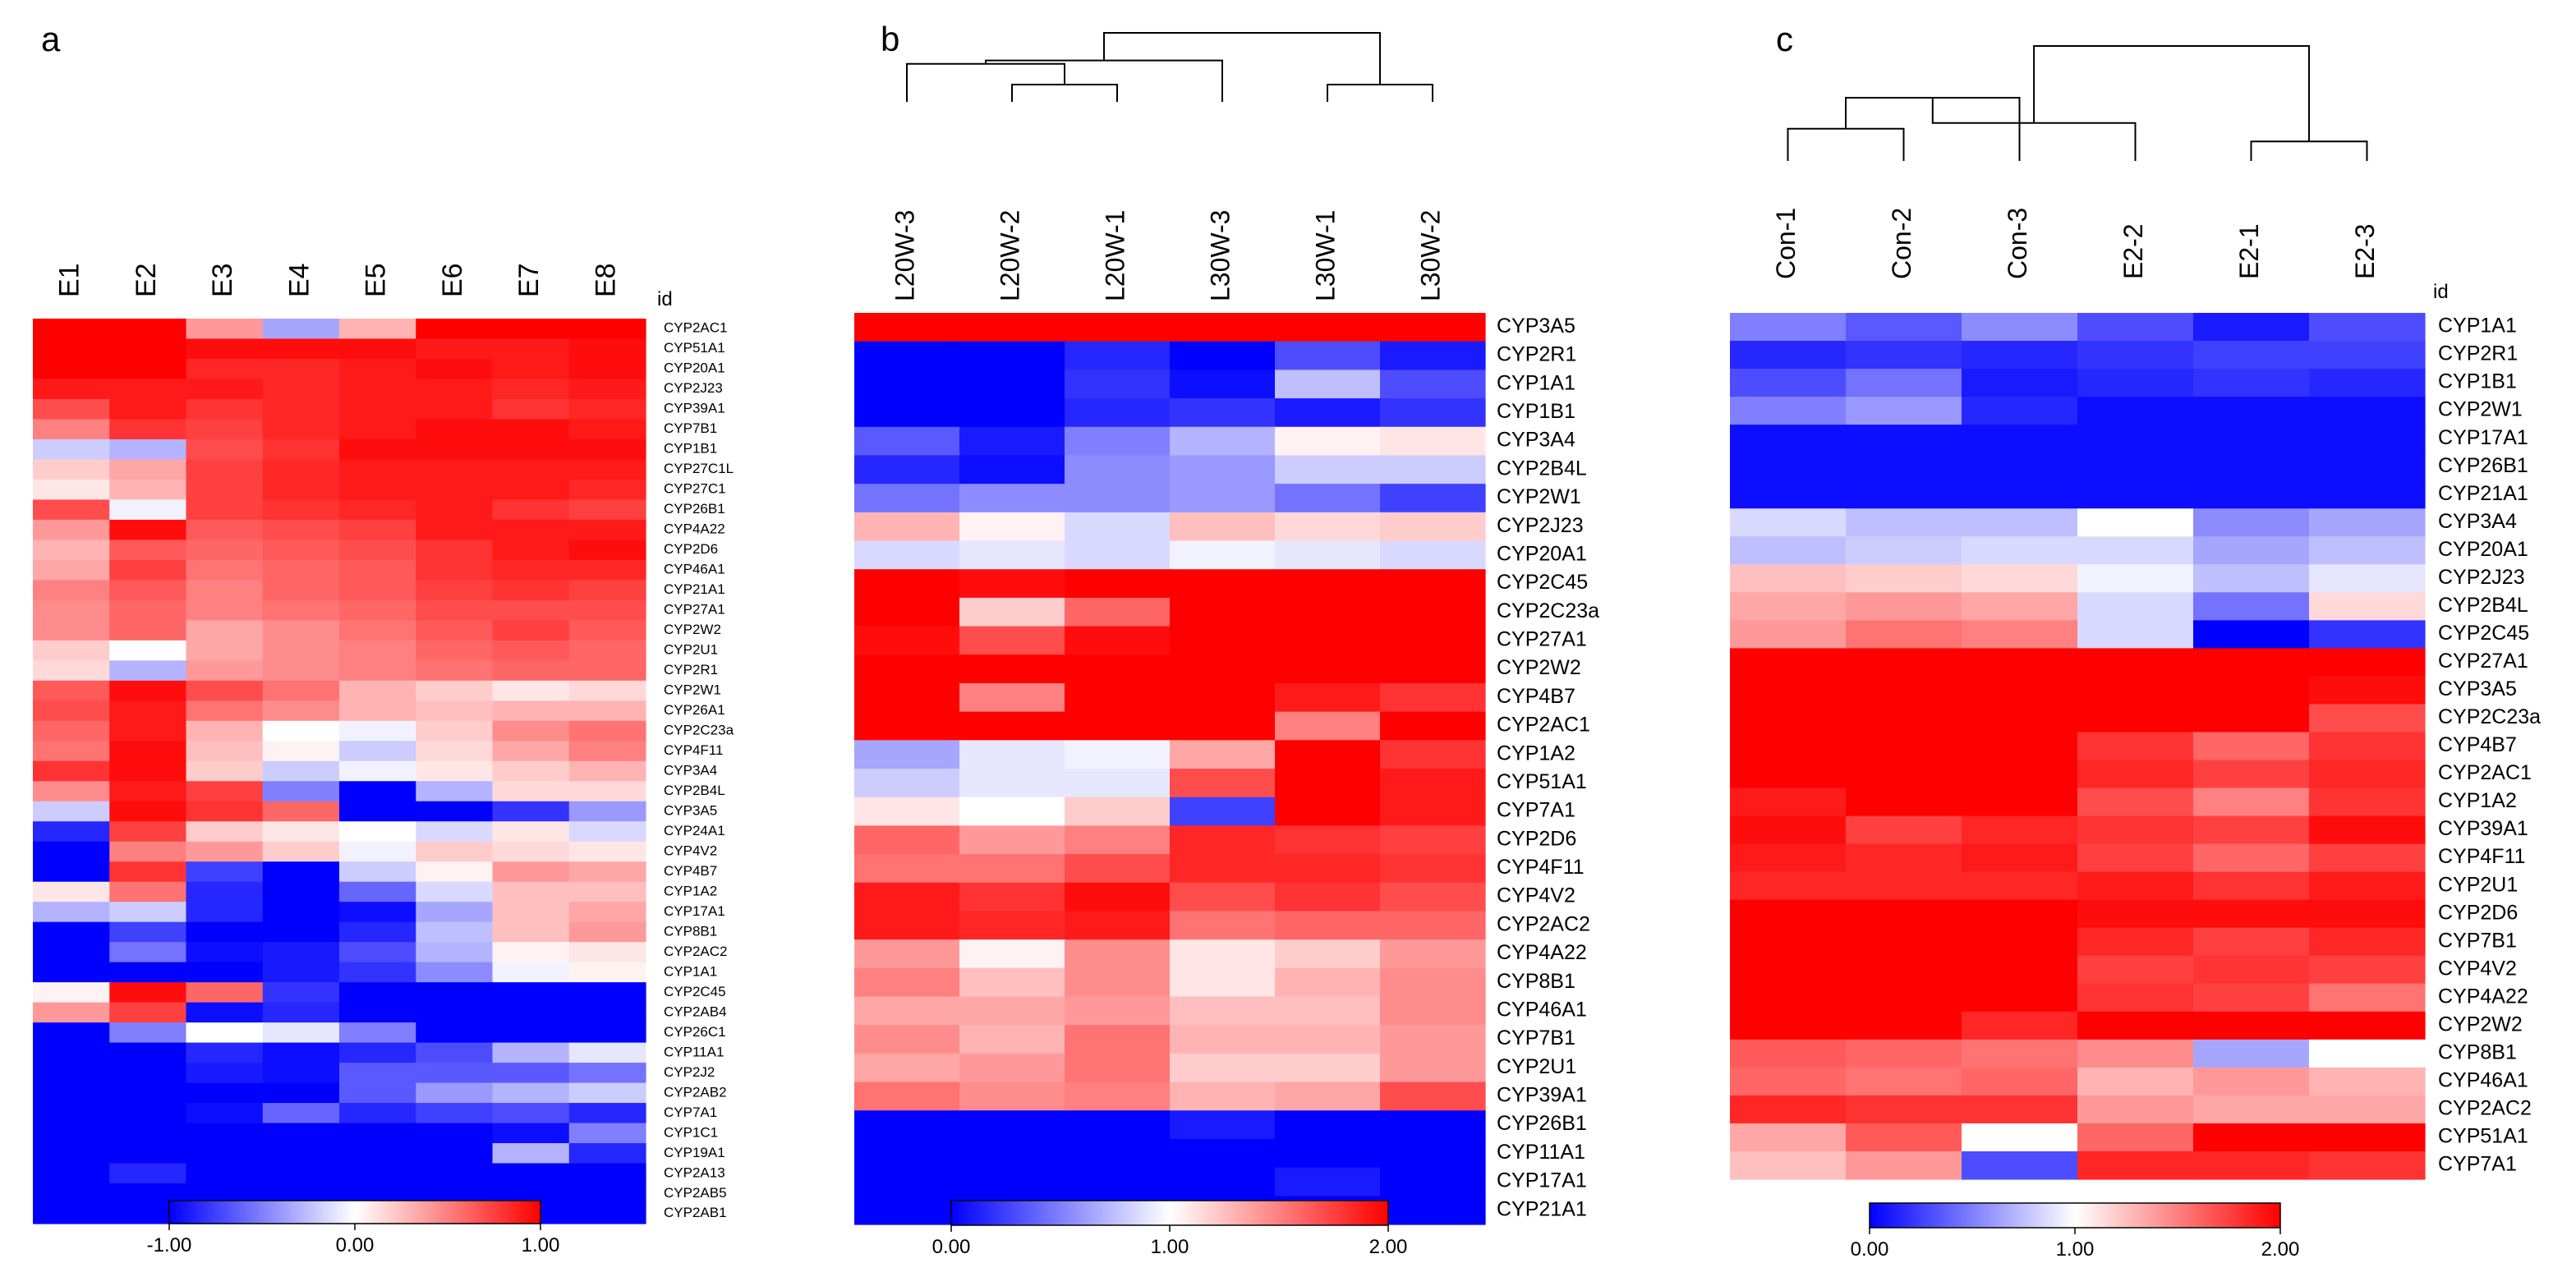  What do you see at coordinates (1548, 610) in the screenshot?
I see `row-label: CYP2C23a` at bounding box center [1548, 610].